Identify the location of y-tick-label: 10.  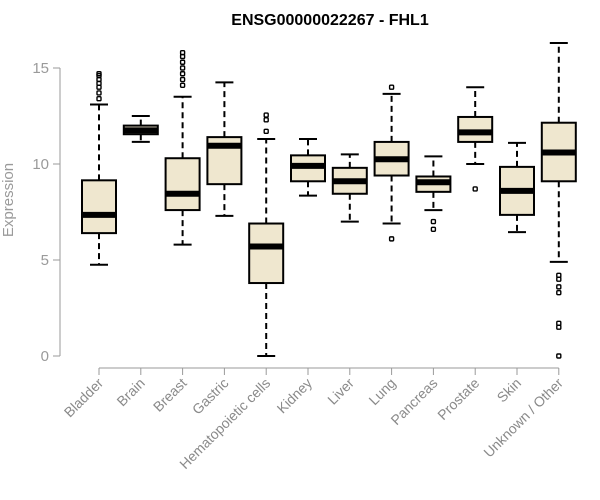
(40, 164).